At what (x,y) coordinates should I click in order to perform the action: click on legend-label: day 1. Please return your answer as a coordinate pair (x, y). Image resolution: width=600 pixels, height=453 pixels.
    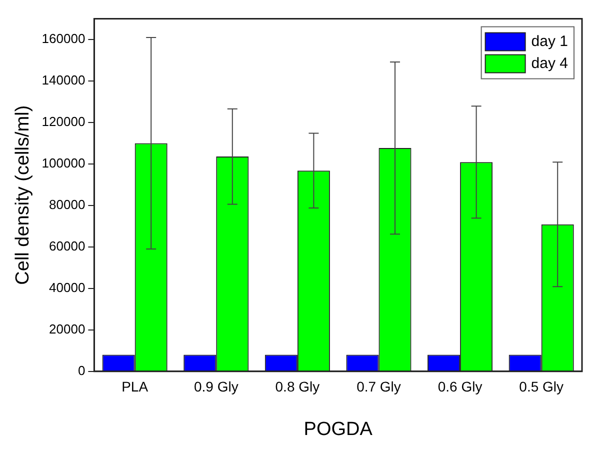
    Looking at the image, I should click on (549, 41).